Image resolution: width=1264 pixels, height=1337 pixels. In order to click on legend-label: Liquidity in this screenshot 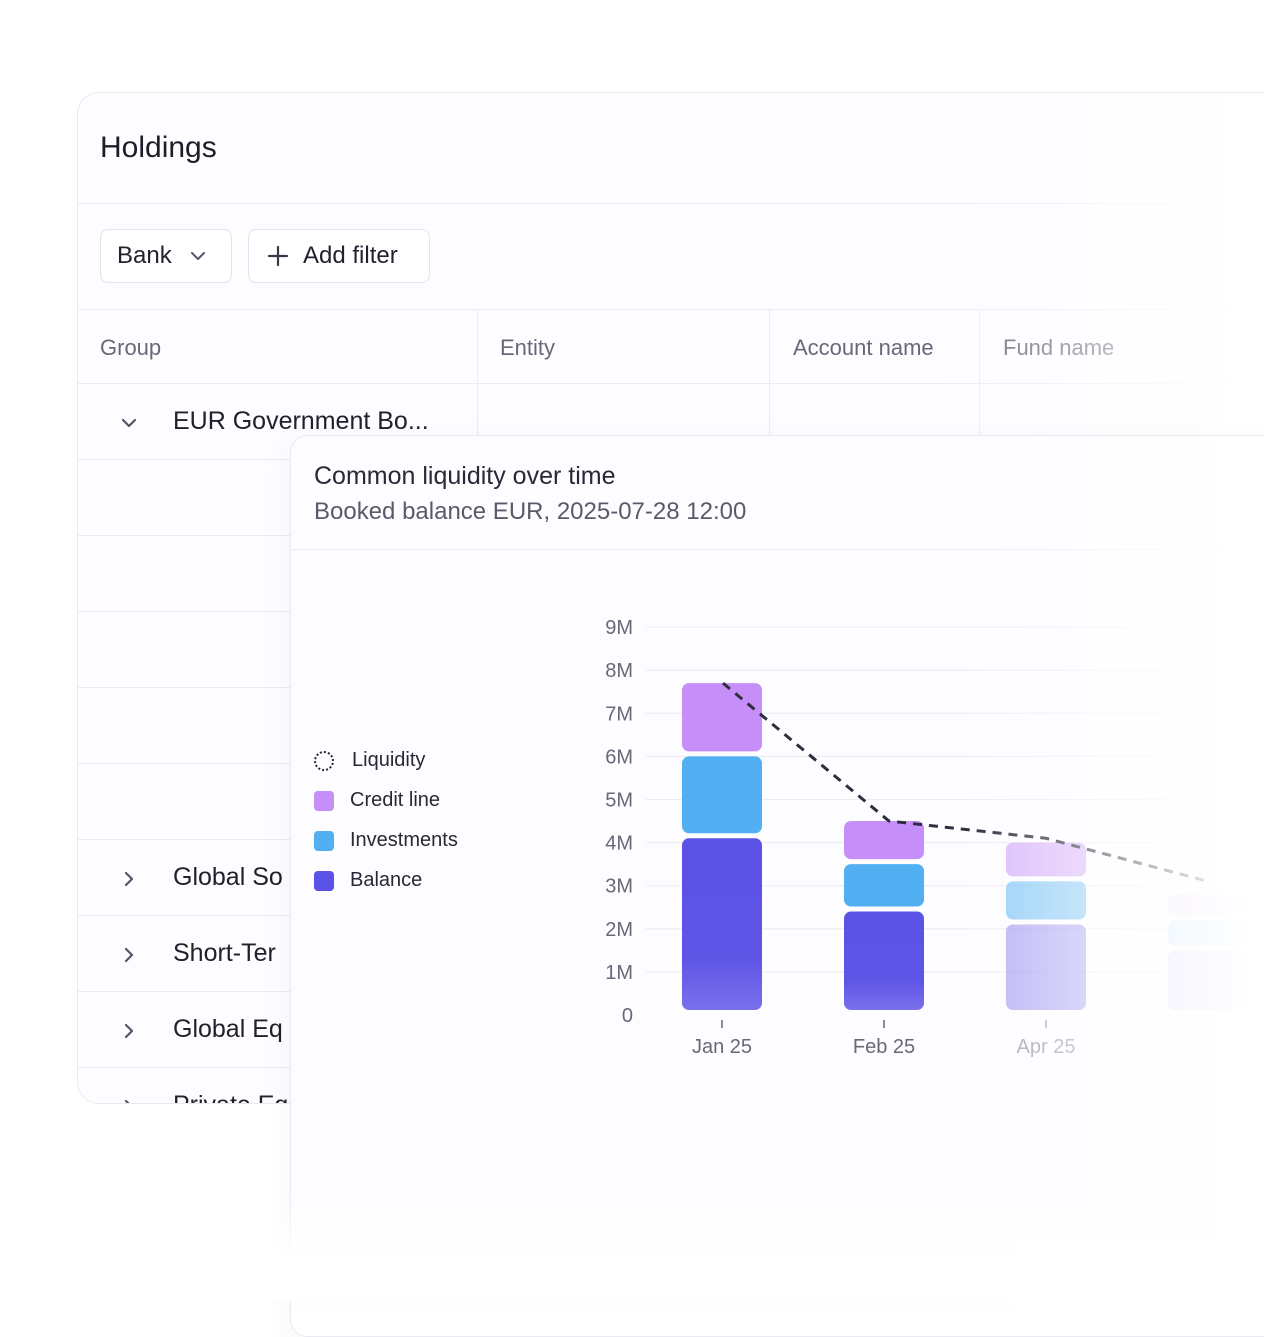, I will do `click(389, 760)`.